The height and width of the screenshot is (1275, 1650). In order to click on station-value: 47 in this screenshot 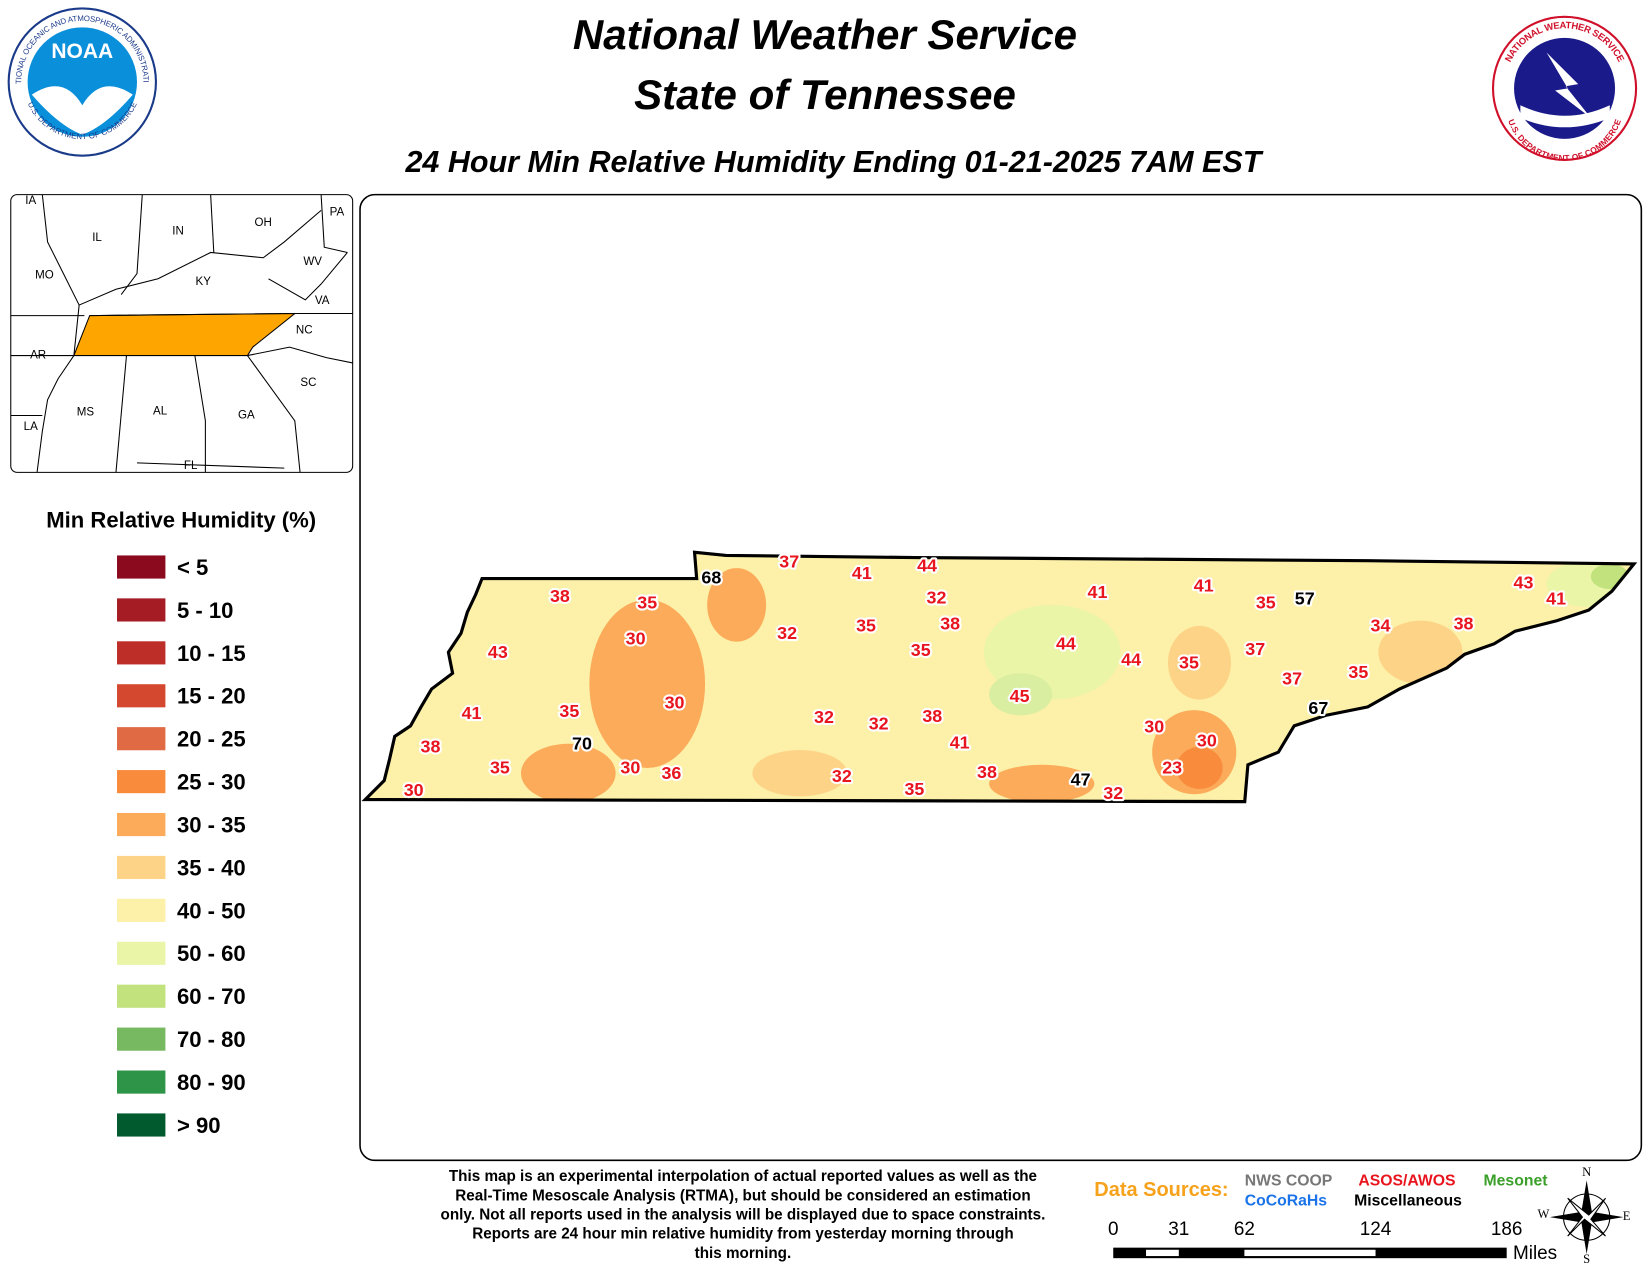, I will do `click(1081, 779)`.